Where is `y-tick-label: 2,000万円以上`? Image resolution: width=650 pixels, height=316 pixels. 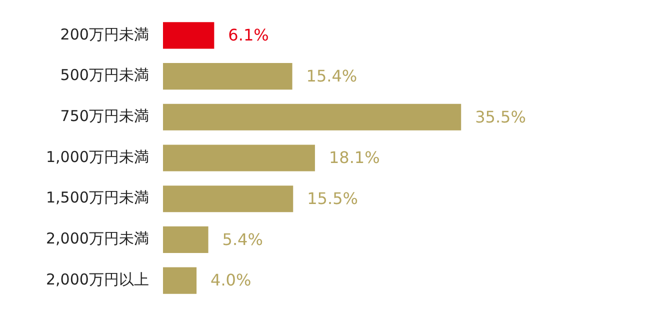 y-tick-label: 2,000万円以上 is located at coordinates (97, 279).